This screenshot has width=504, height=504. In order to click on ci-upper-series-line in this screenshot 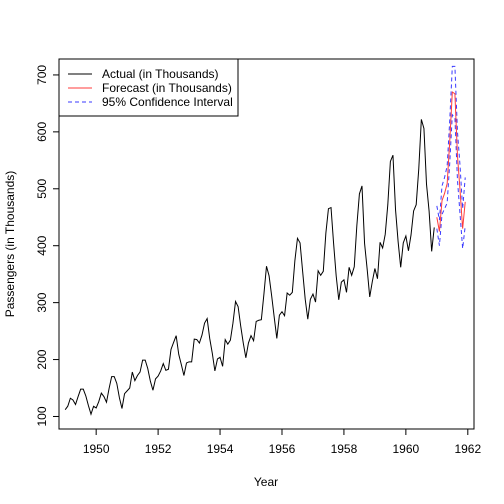, I will do `click(451, 143)`.